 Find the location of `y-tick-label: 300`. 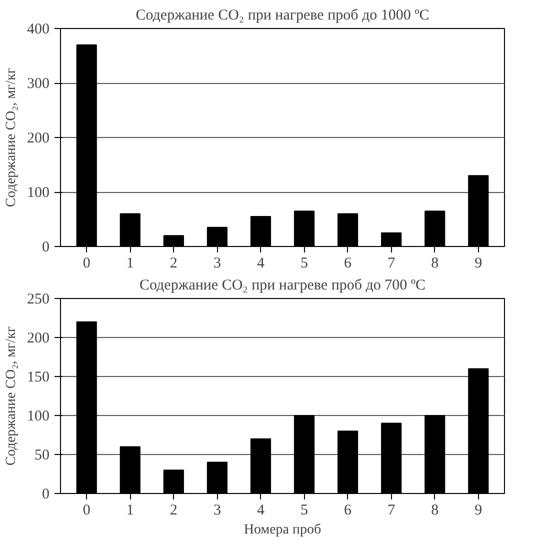

y-tick-label: 300 is located at coordinates (38, 84).